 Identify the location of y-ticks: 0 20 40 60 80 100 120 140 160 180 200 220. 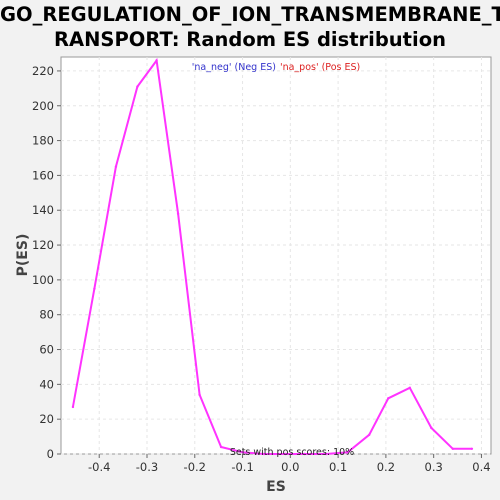
(46, 262).